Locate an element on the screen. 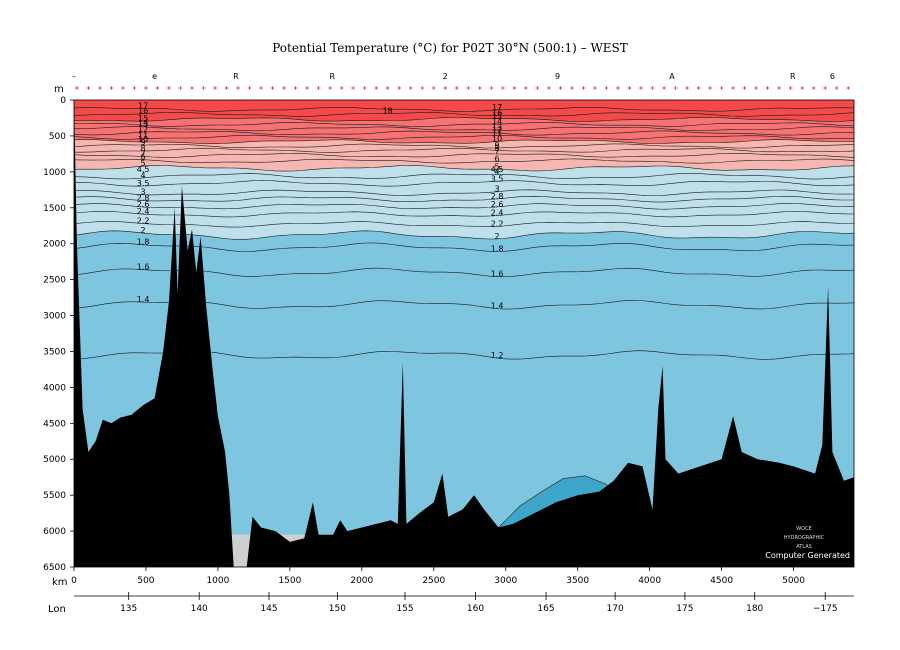 Image resolution: width=900 pixels, height=650 pixels. right-label-2.2: 2.2 is located at coordinates (497, 223).